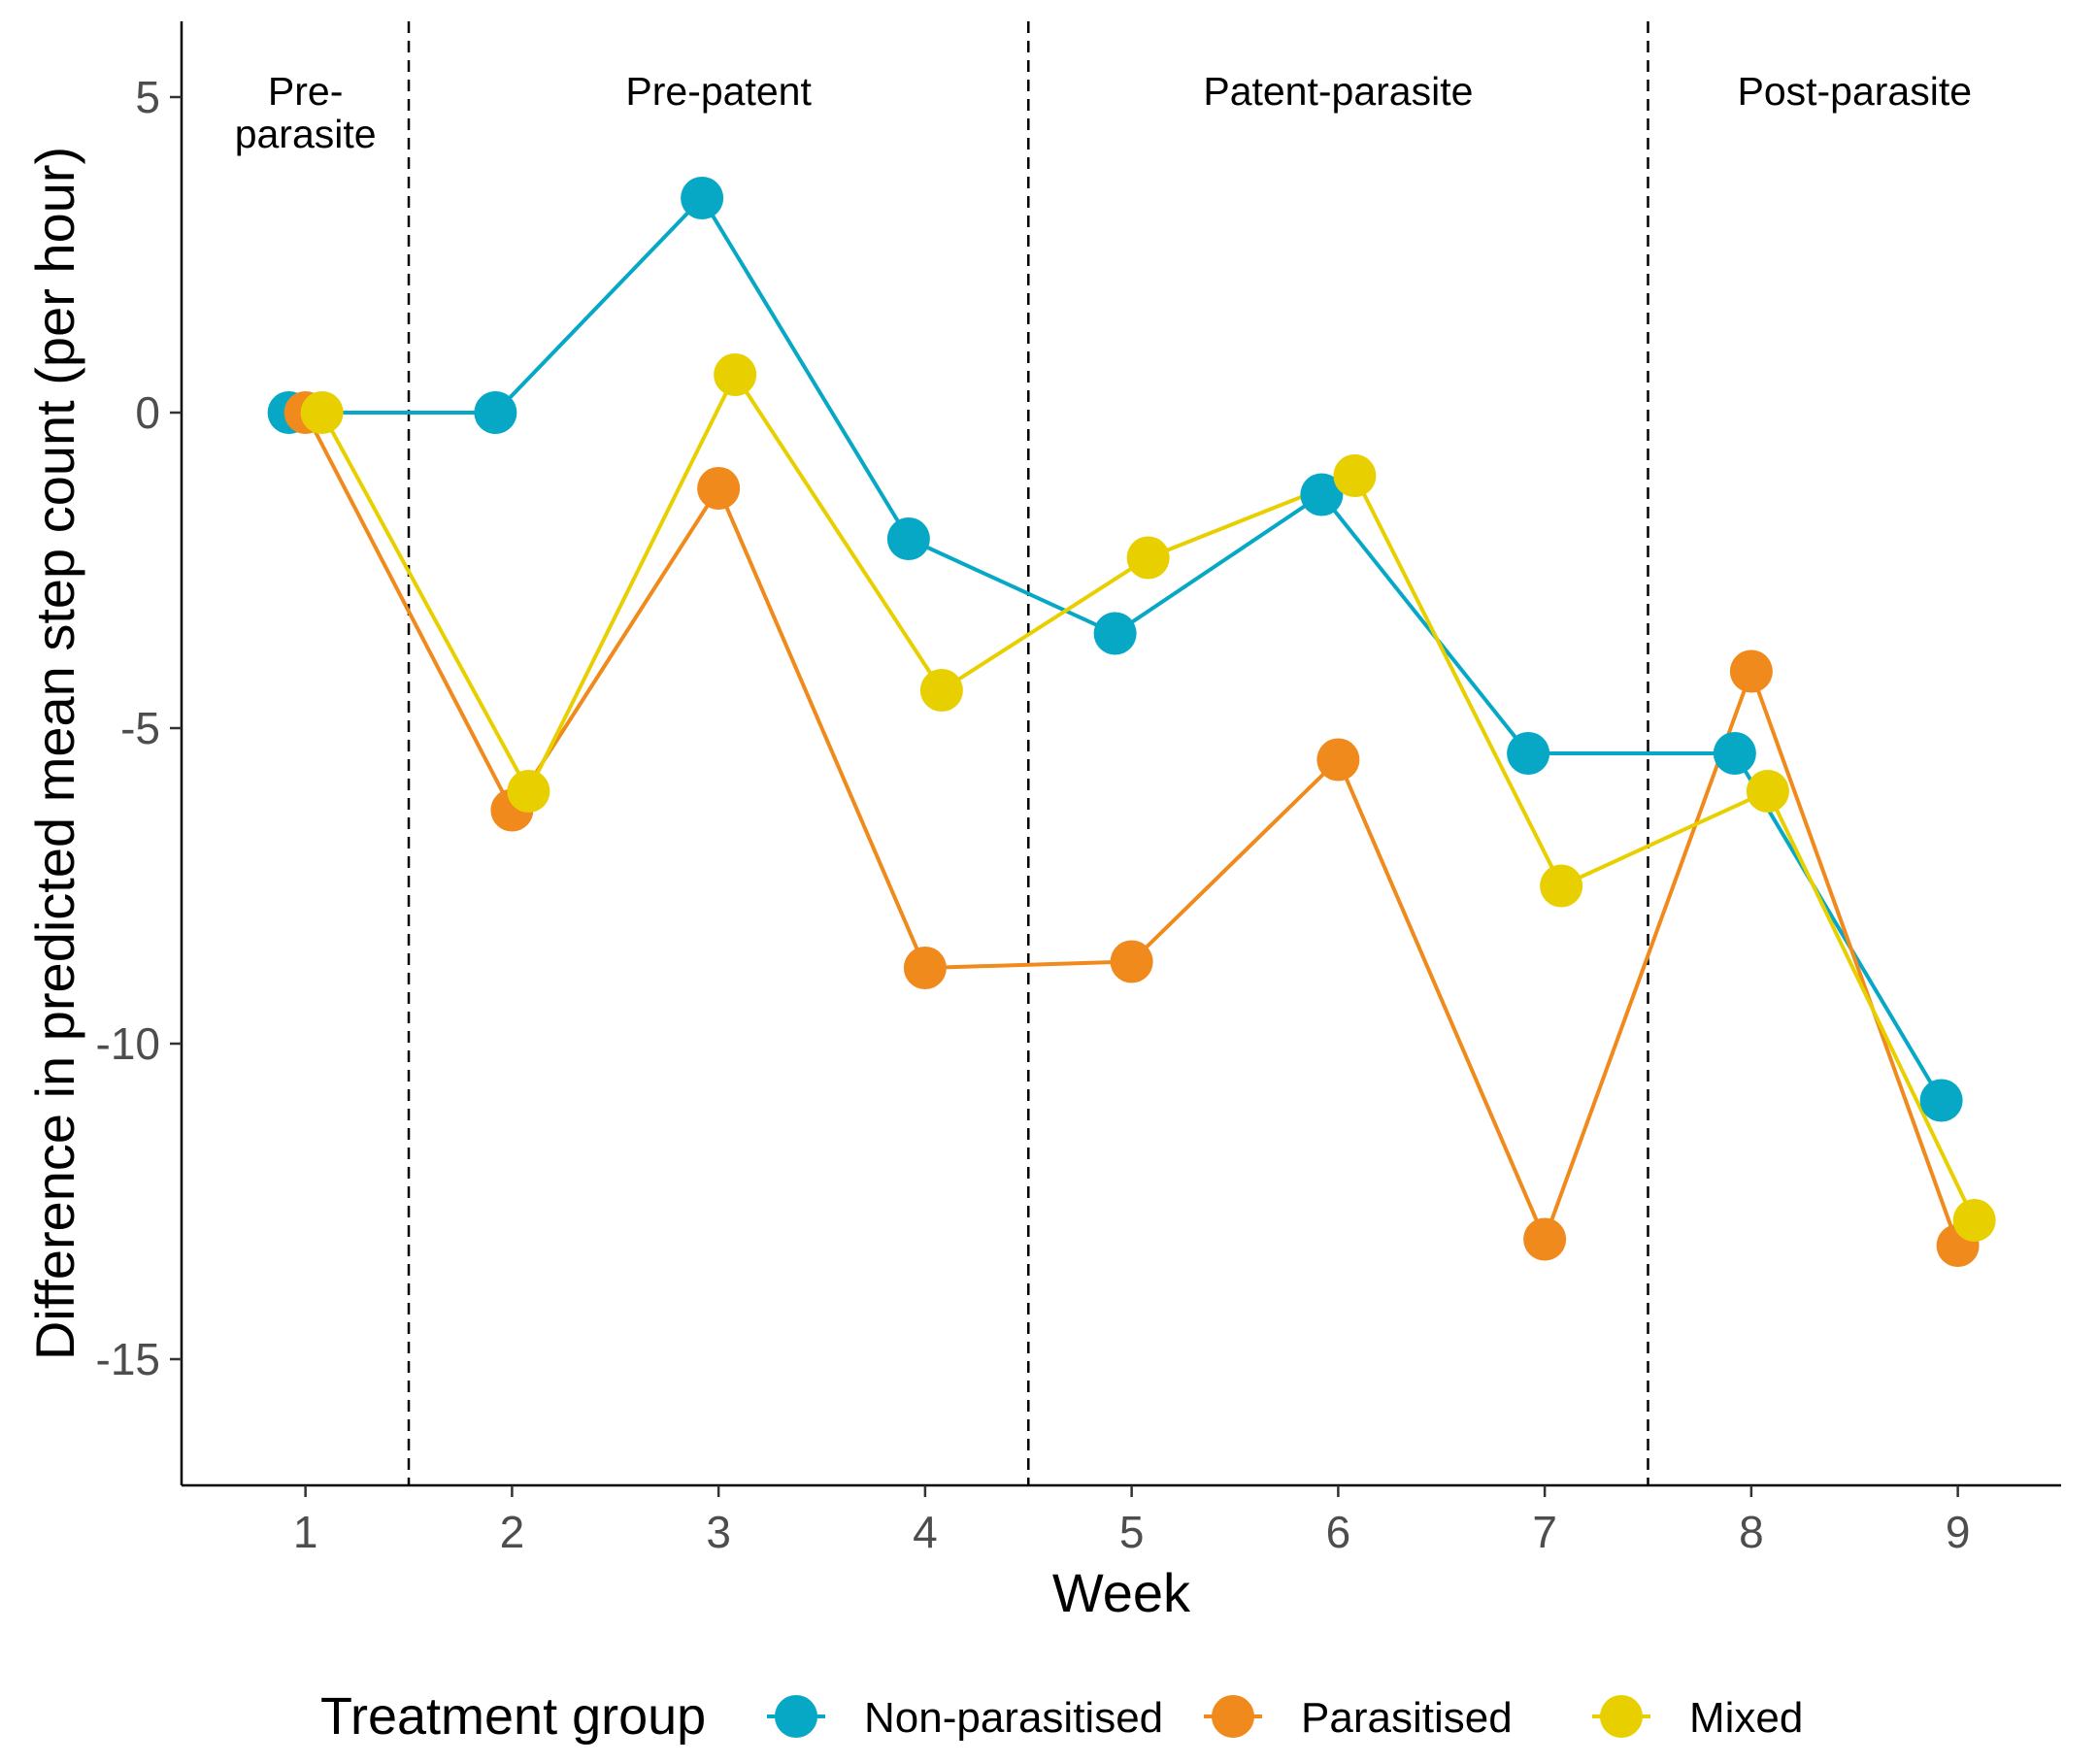  I want to click on legend-label-parasitised: Parasitised, so click(1407, 1718).